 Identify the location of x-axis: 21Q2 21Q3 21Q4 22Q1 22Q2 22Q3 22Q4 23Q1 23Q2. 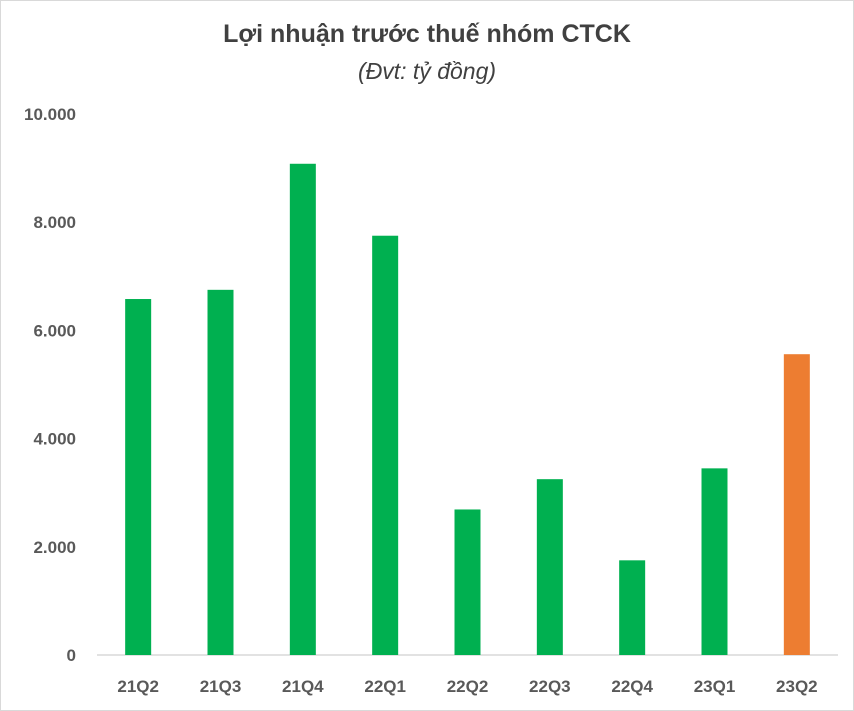
(467, 675).